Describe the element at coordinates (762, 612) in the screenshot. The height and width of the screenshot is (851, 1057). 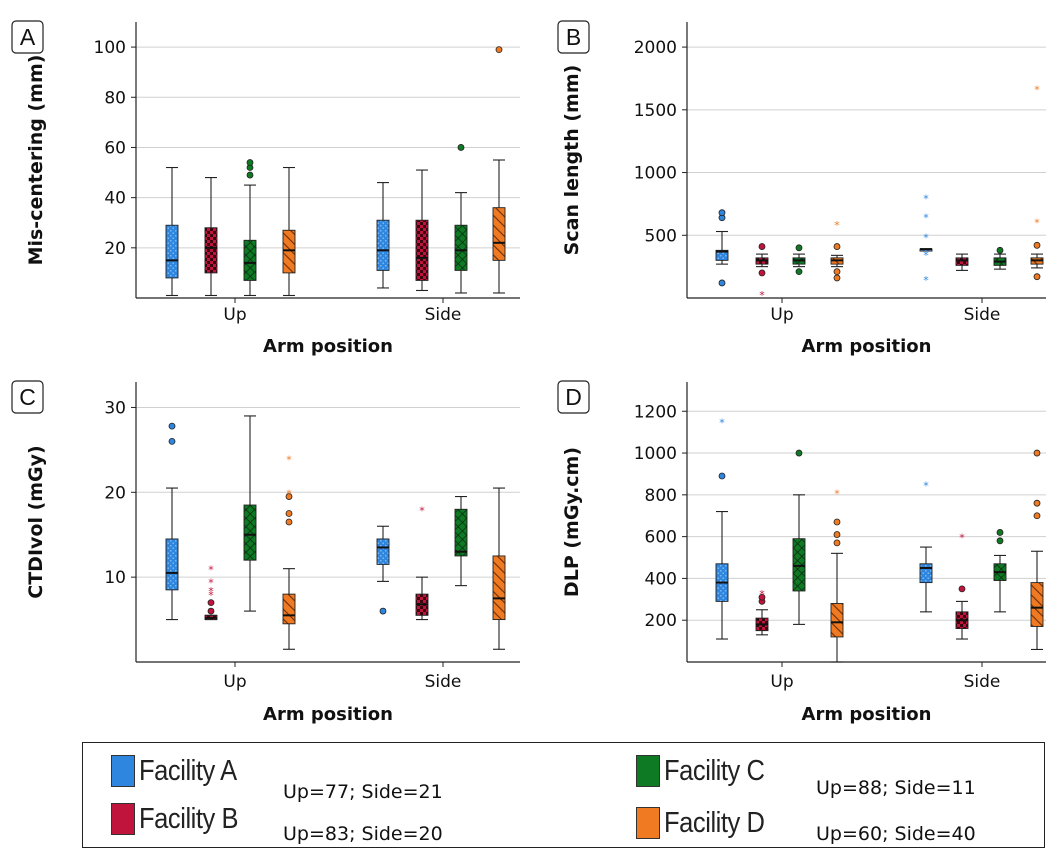
I see `box-up-facility-b: *` at that location.